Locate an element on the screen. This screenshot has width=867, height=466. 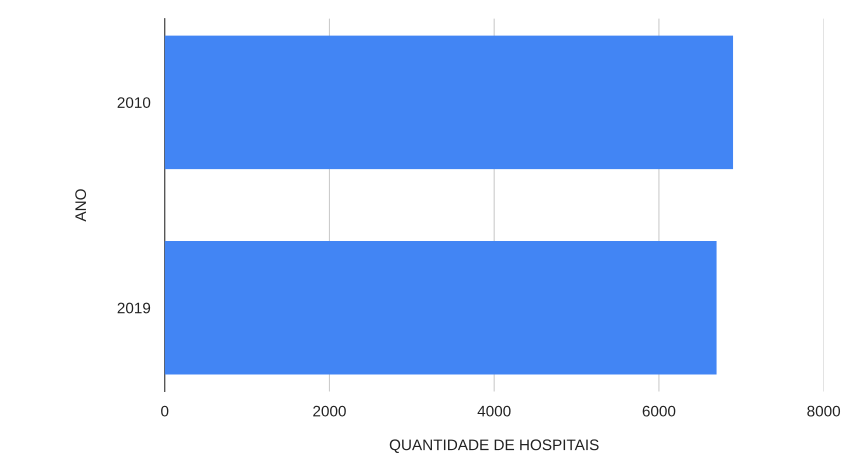
y-tick-label: 2019 is located at coordinates (134, 308).